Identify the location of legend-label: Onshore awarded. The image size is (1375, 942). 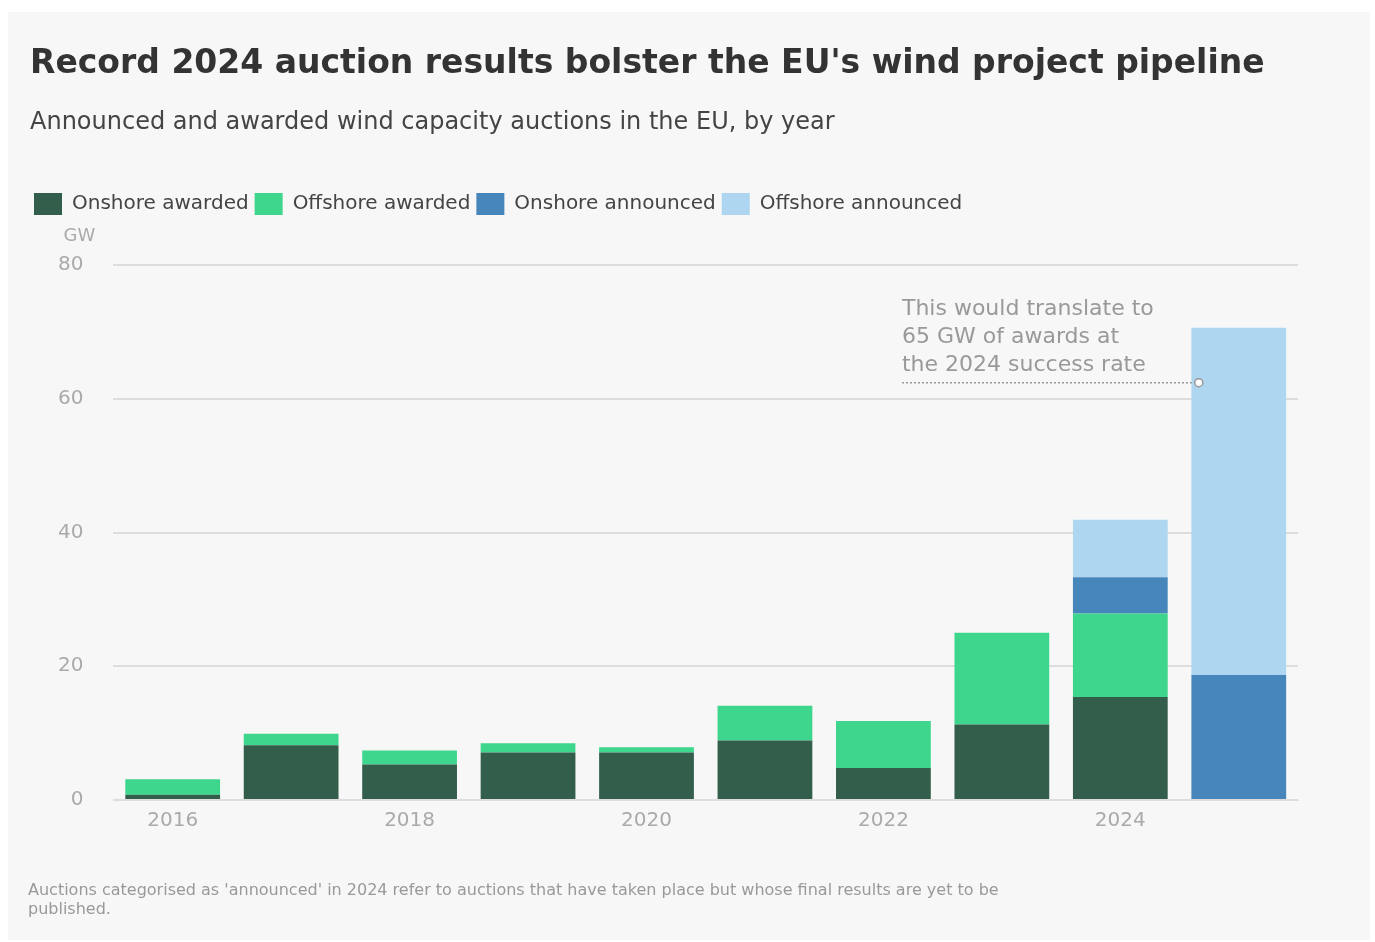
(160, 202).